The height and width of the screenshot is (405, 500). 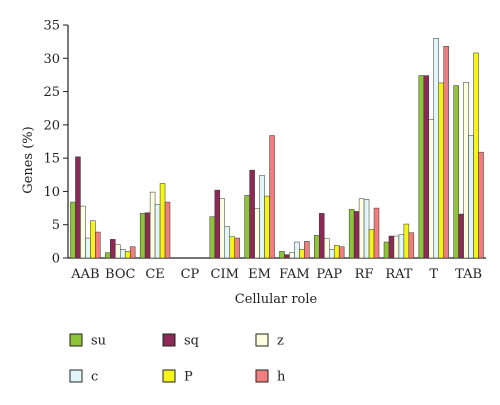 What do you see at coordinates (51, 92) in the screenshot?
I see `y-tick-label: 25` at bounding box center [51, 92].